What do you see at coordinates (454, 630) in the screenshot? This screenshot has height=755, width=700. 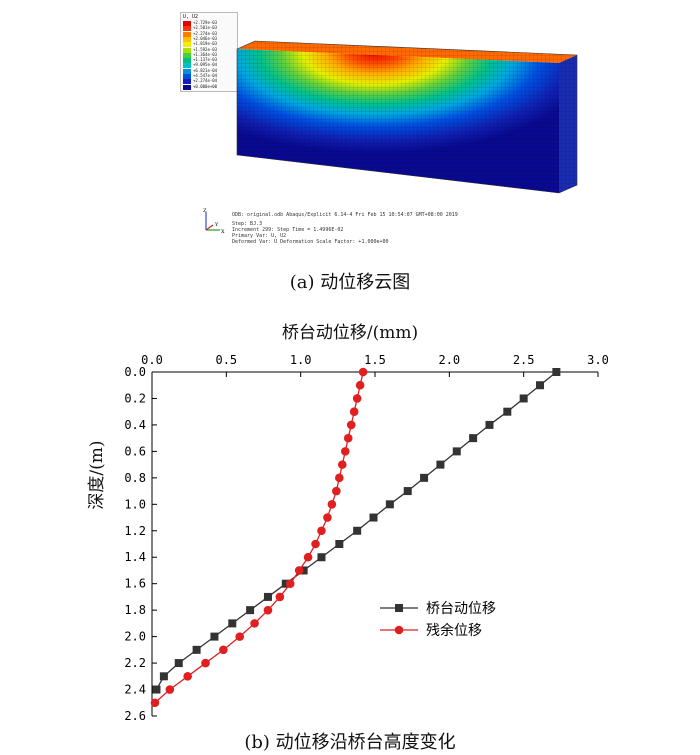 I see `legend-label: 残余位移` at bounding box center [454, 630].